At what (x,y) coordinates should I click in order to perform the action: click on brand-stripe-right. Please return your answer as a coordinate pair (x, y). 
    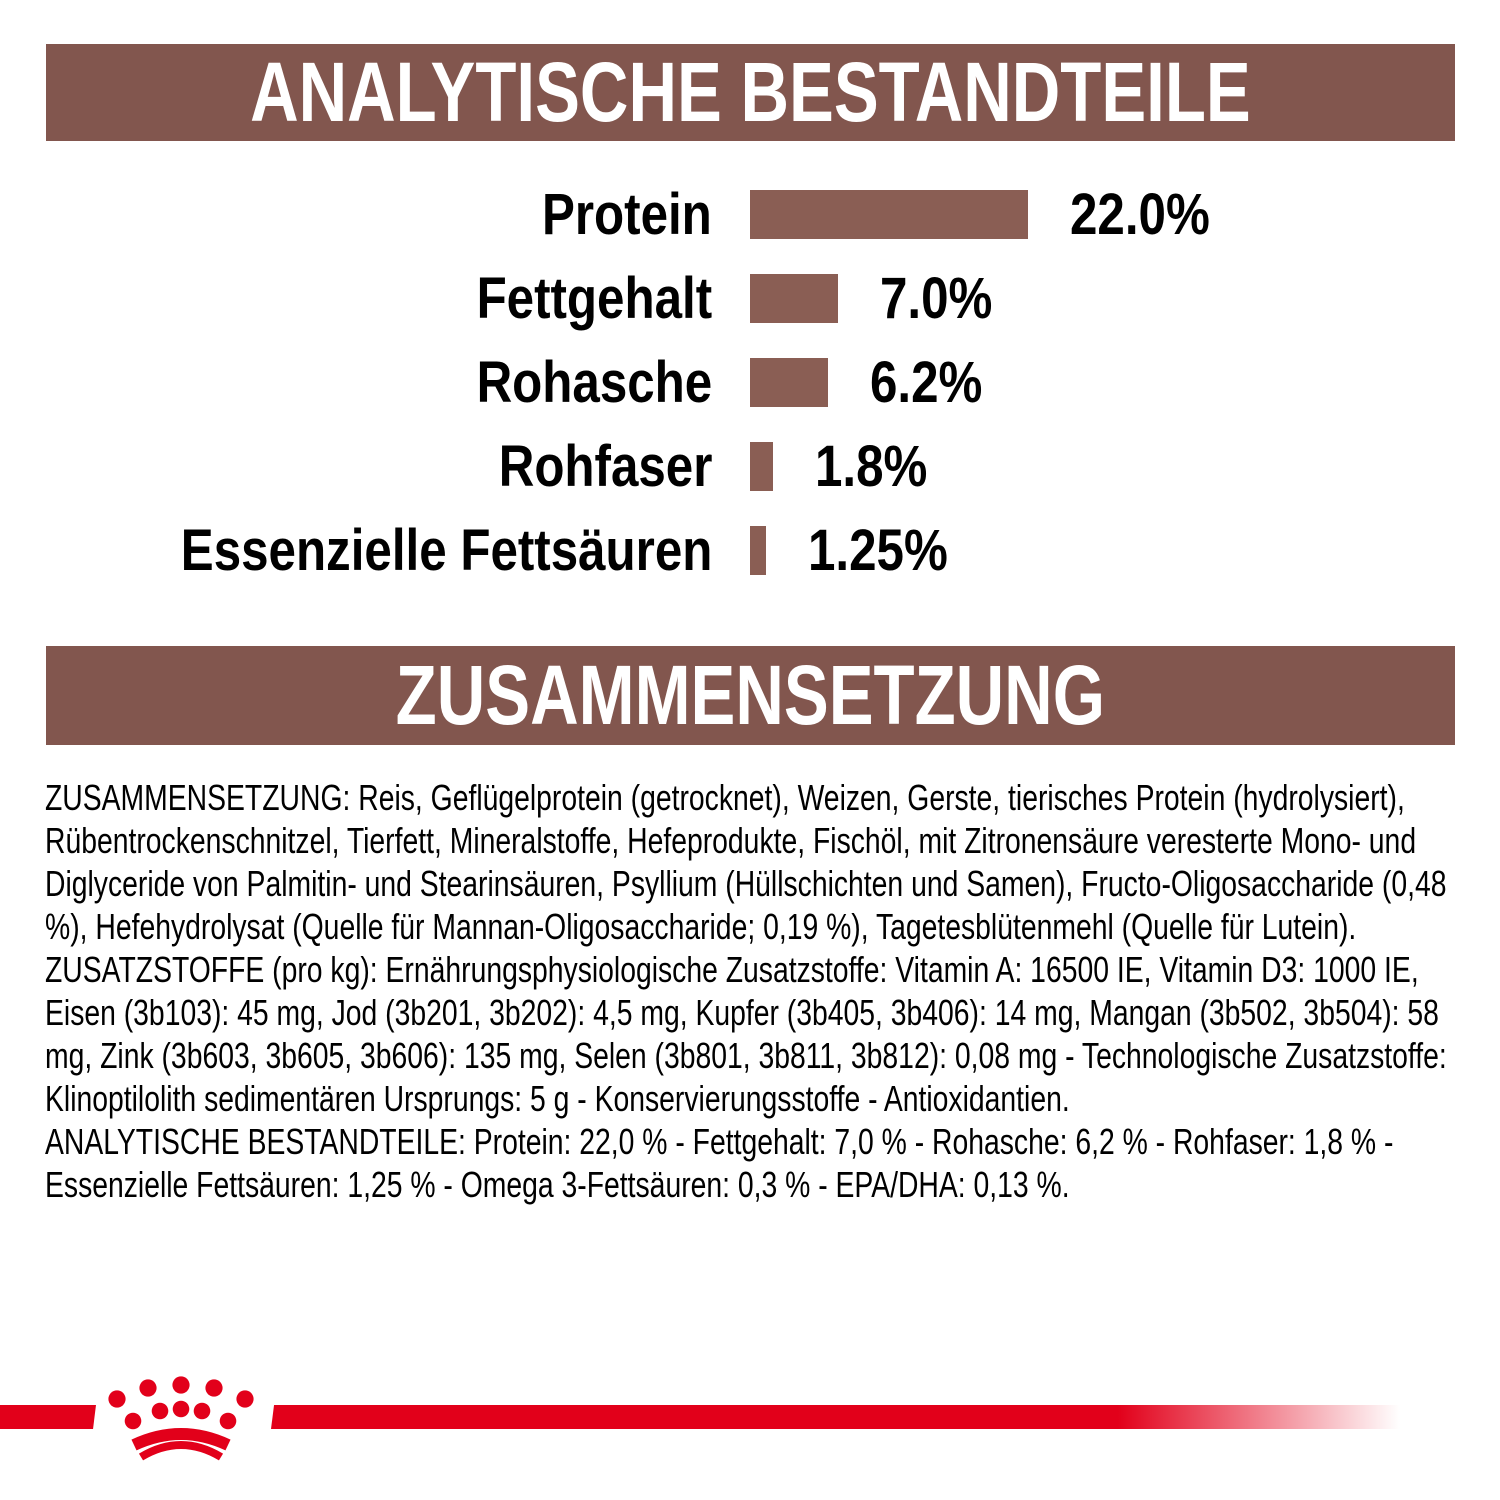
    Looking at the image, I should click on (835, 1417).